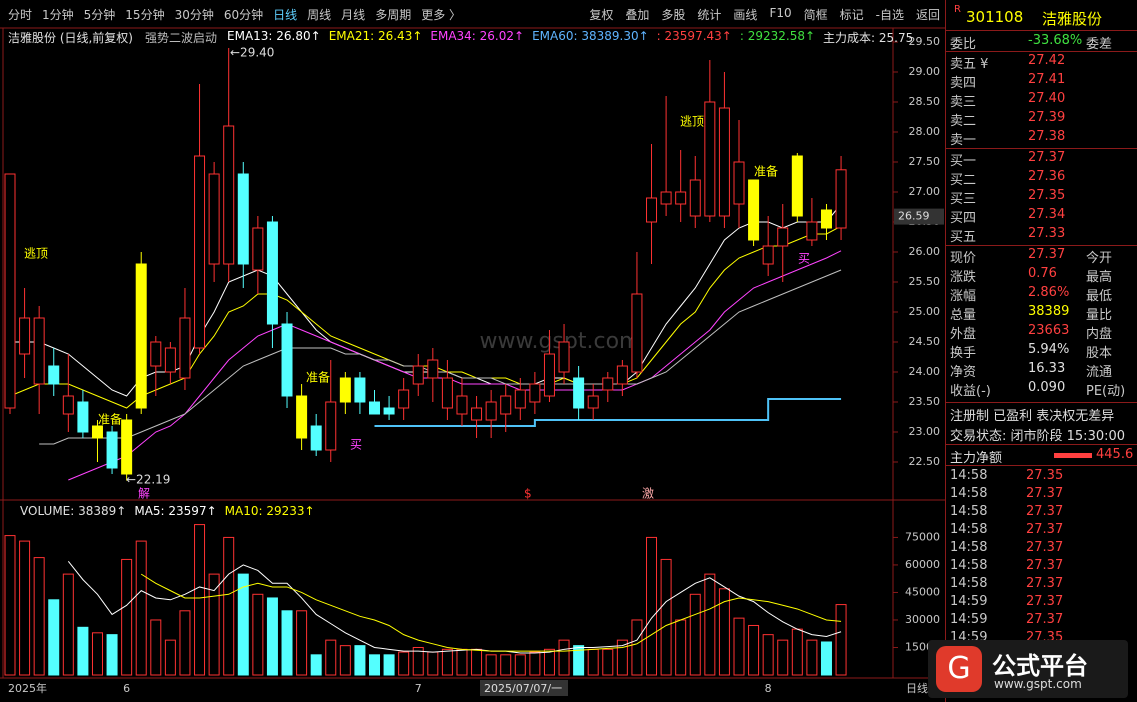 The width and height of the screenshot is (1137, 702). What do you see at coordinates (319, 15) in the screenshot?
I see `toolbar-tab: 周线` at bounding box center [319, 15].